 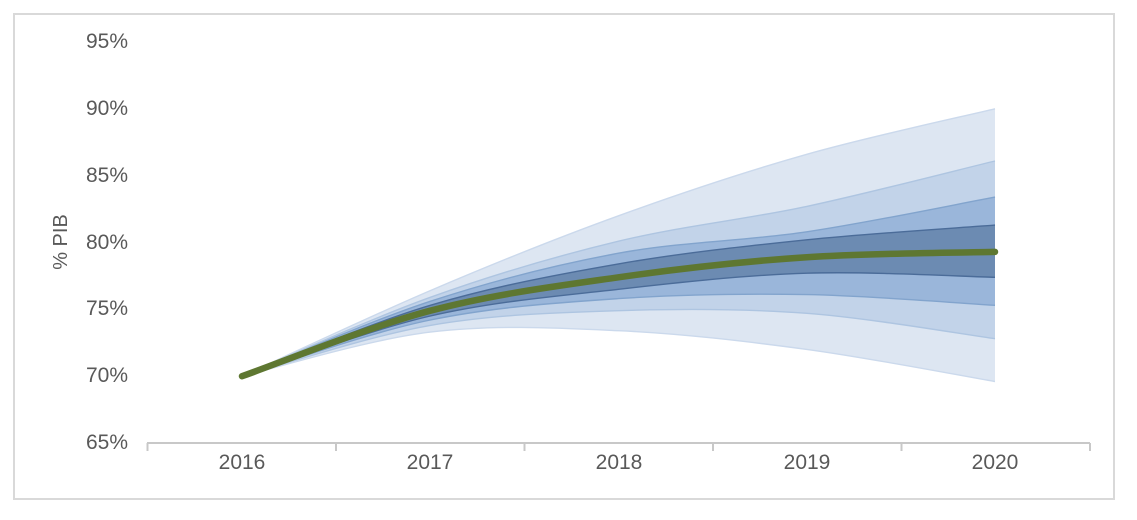 What do you see at coordinates (106, 375) in the screenshot?
I see `y-axis-tick-label: 70%` at bounding box center [106, 375].